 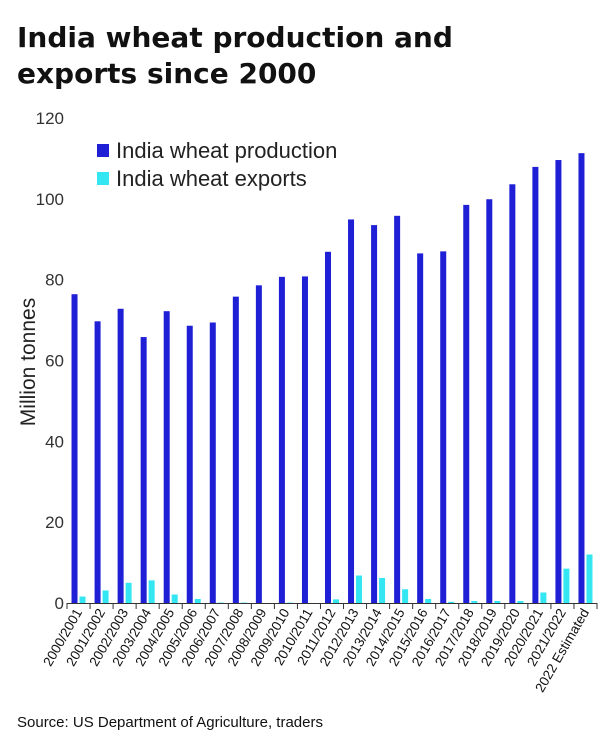 I want to click on y-tick-label: 80, so click(x=54, y=280).